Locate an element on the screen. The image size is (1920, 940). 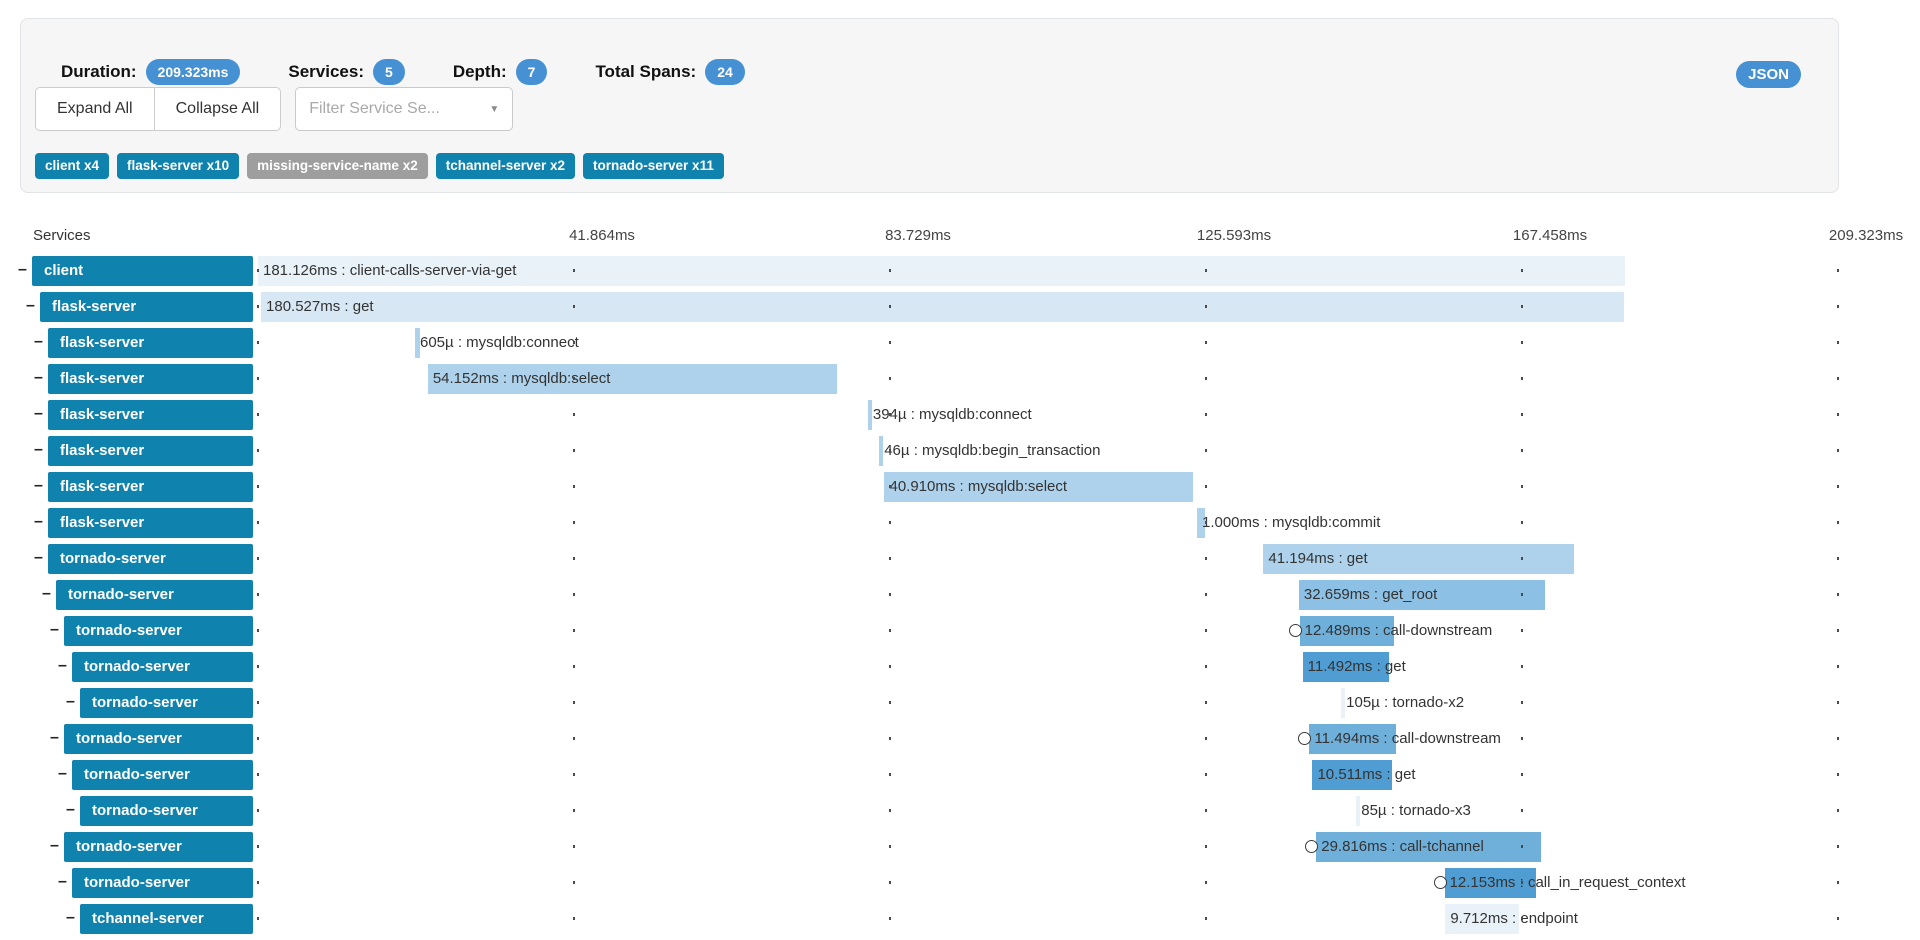
span-label: 605µ : mysqldb:connect is located at coordinates (499, 342).